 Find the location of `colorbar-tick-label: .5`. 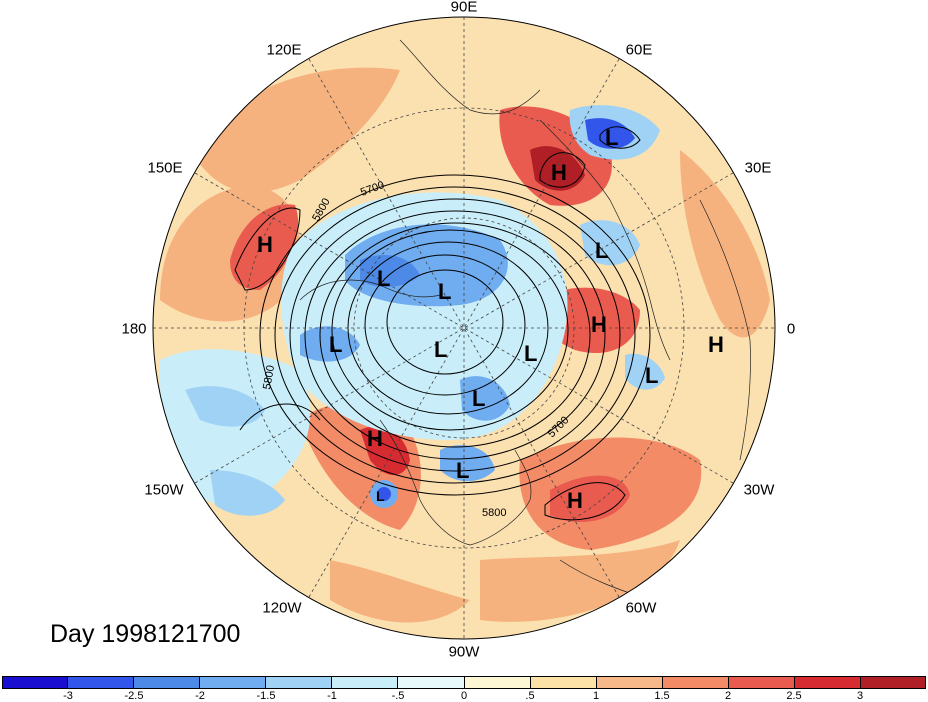

colorbar-tick-label: .5 is located at coordinates (530, 696).